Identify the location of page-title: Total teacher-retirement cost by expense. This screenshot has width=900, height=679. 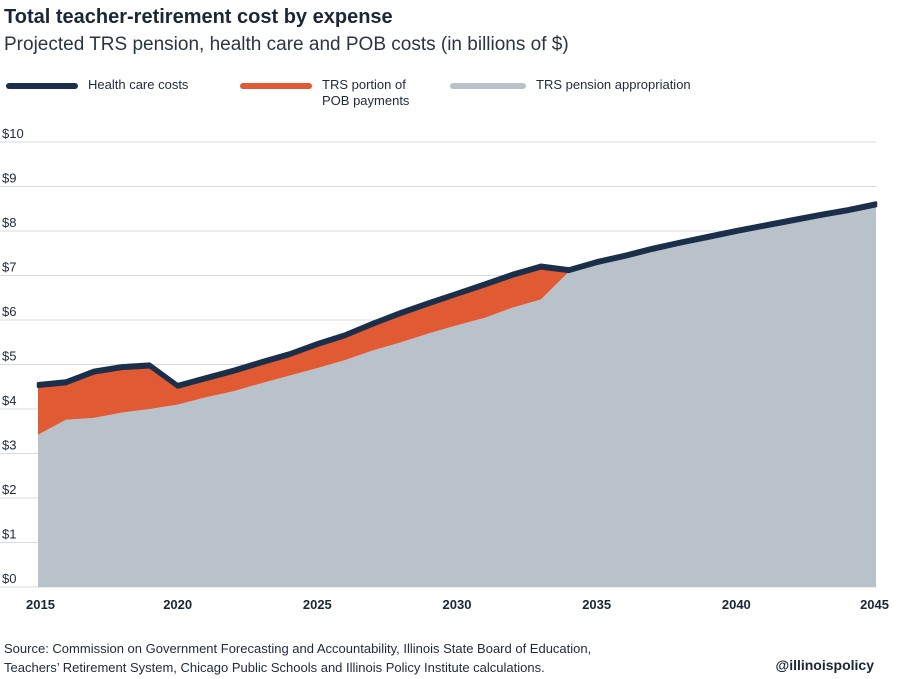
(198, 17).